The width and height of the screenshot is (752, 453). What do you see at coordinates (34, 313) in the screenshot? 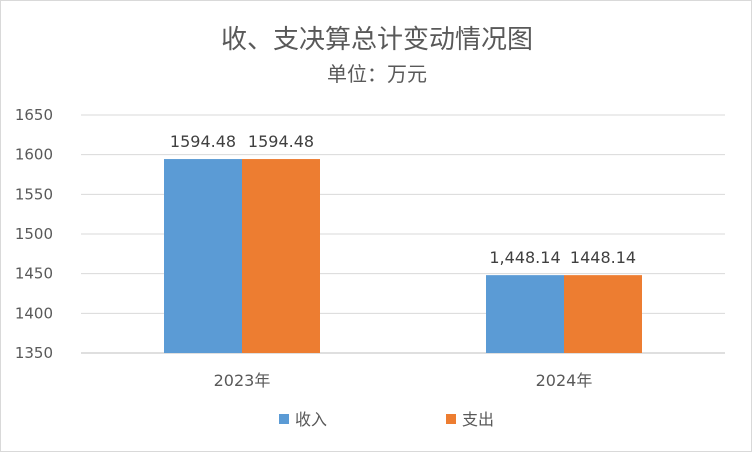
I see `y-tick-label: 1400` at bounding box center [34, 313].